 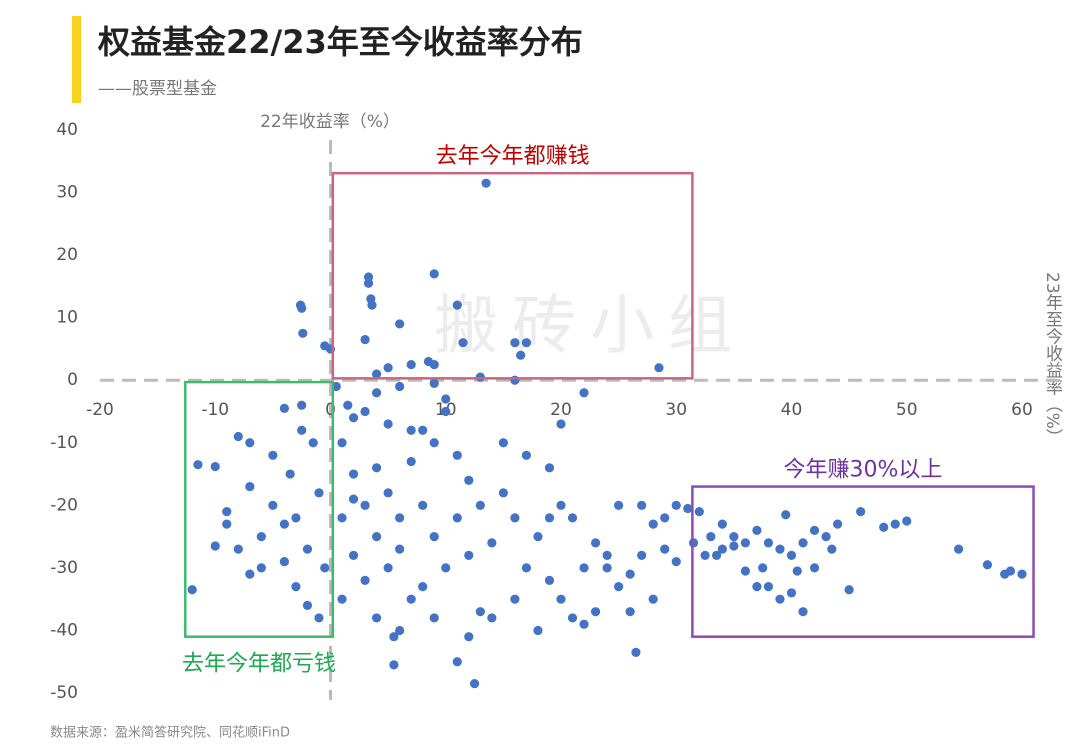 I want to click on x-tick-label: 20, so click(x=561, y=410).